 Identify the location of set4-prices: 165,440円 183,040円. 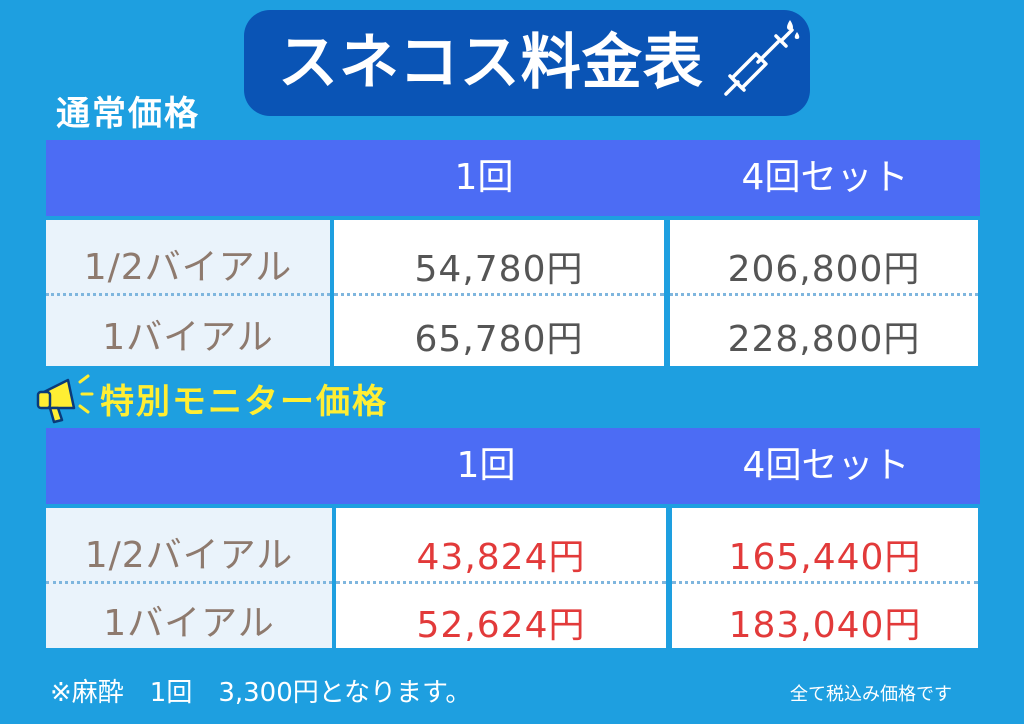
(825, 578).